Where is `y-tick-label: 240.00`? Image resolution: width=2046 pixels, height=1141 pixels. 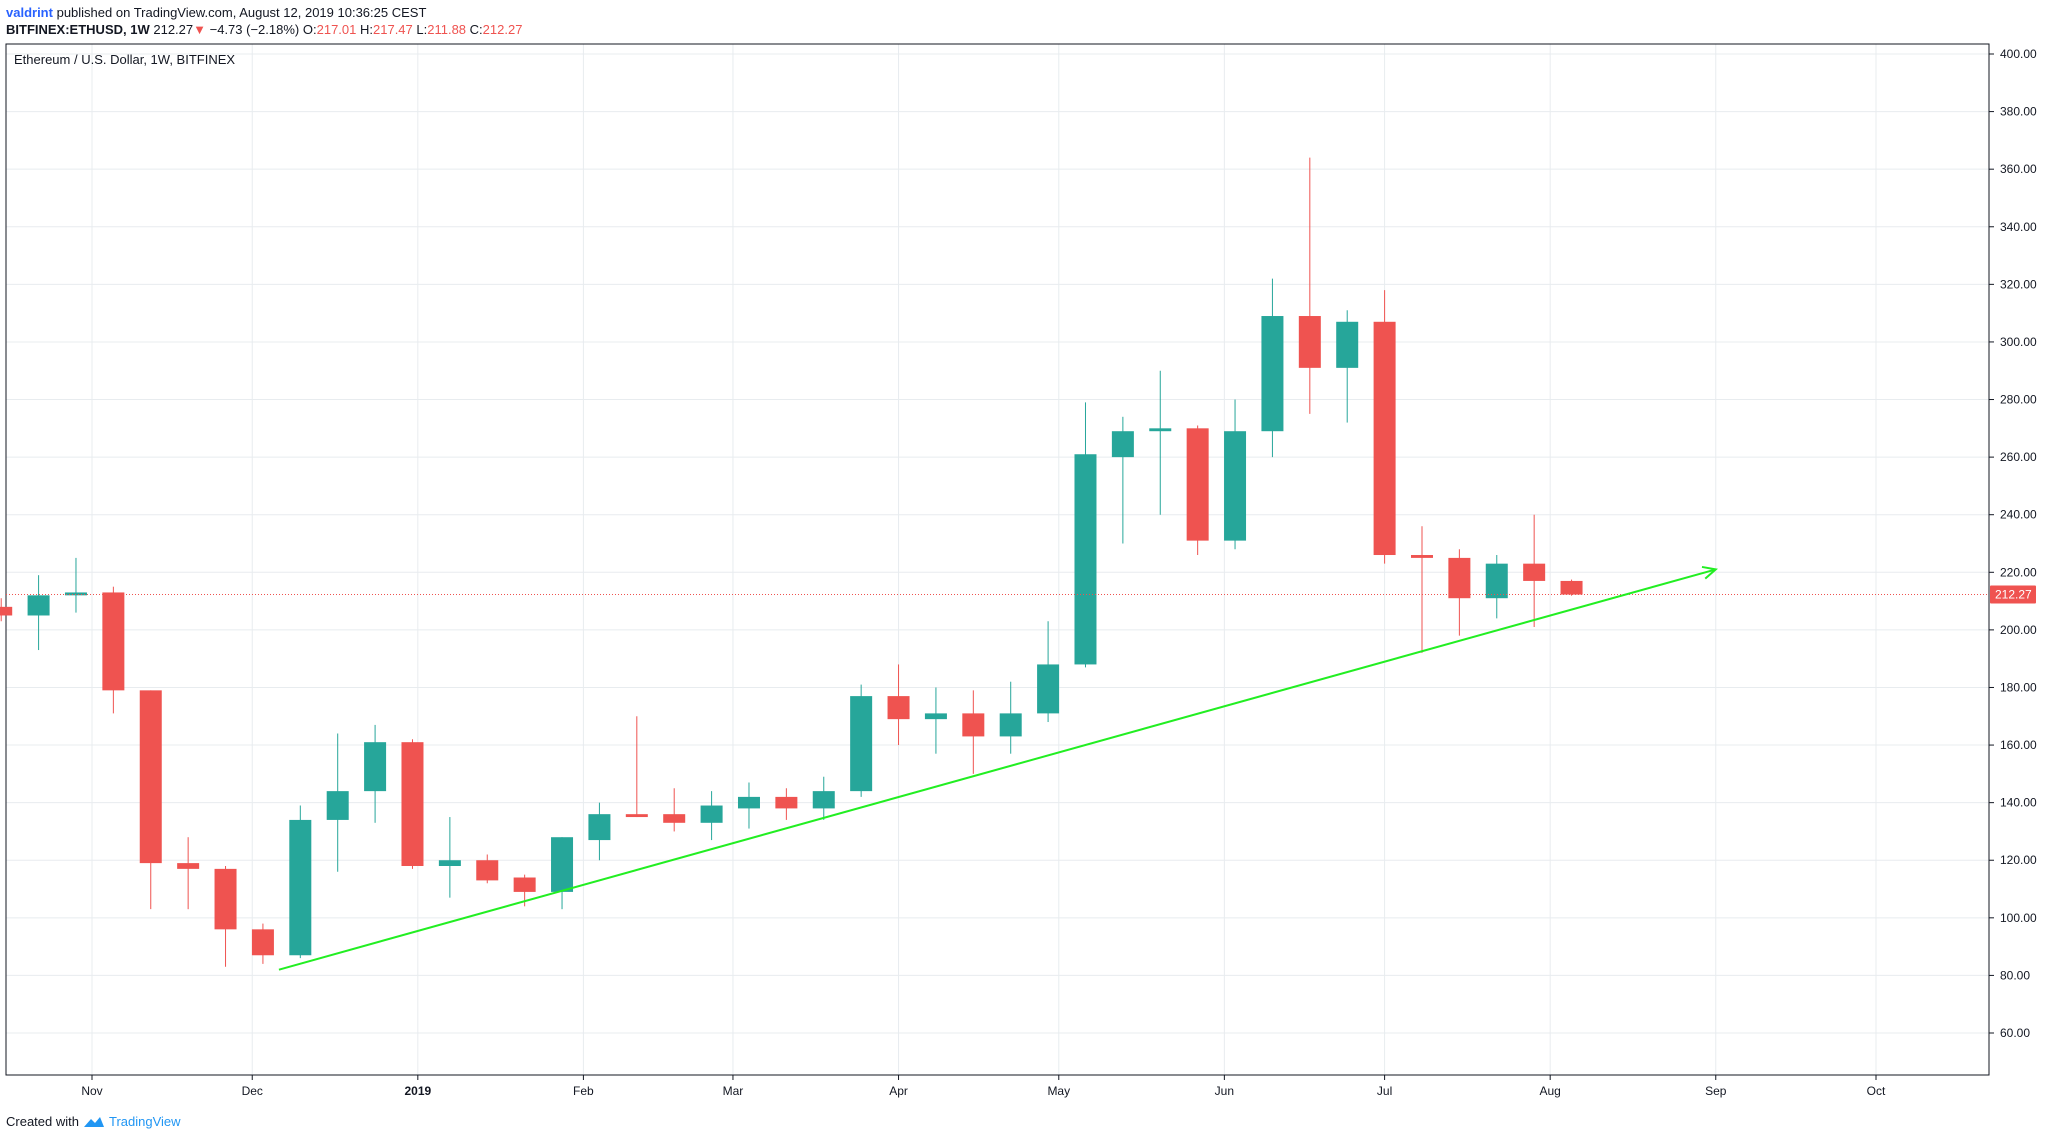 y-tick-label: 240.00 is located at coordinates (2018, 515).